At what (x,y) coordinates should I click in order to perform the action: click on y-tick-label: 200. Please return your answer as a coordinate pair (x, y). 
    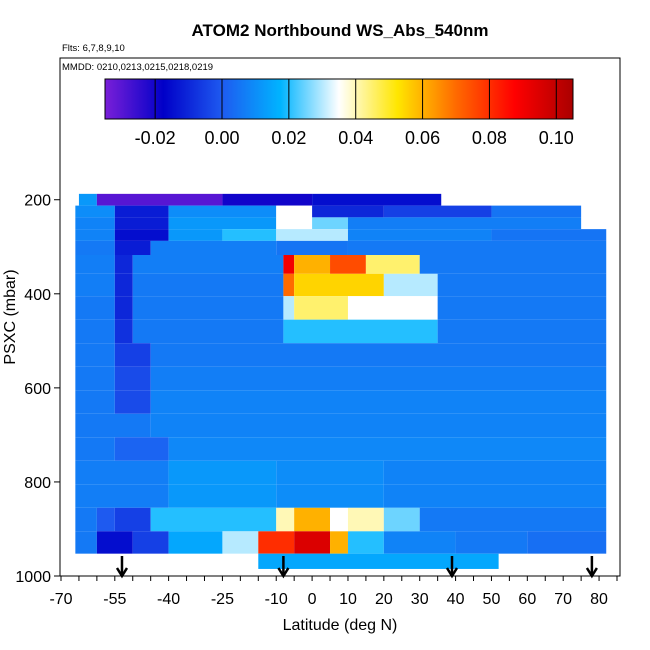
    Looking at the image, I should click on (37, 201).